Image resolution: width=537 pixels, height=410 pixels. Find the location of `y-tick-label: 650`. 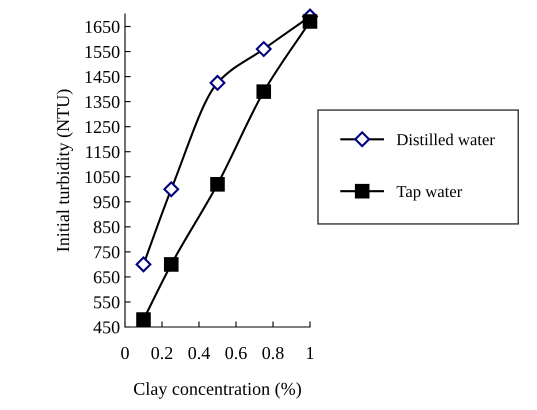

y-tick-label: 650 is located at coordinates (107, 277).